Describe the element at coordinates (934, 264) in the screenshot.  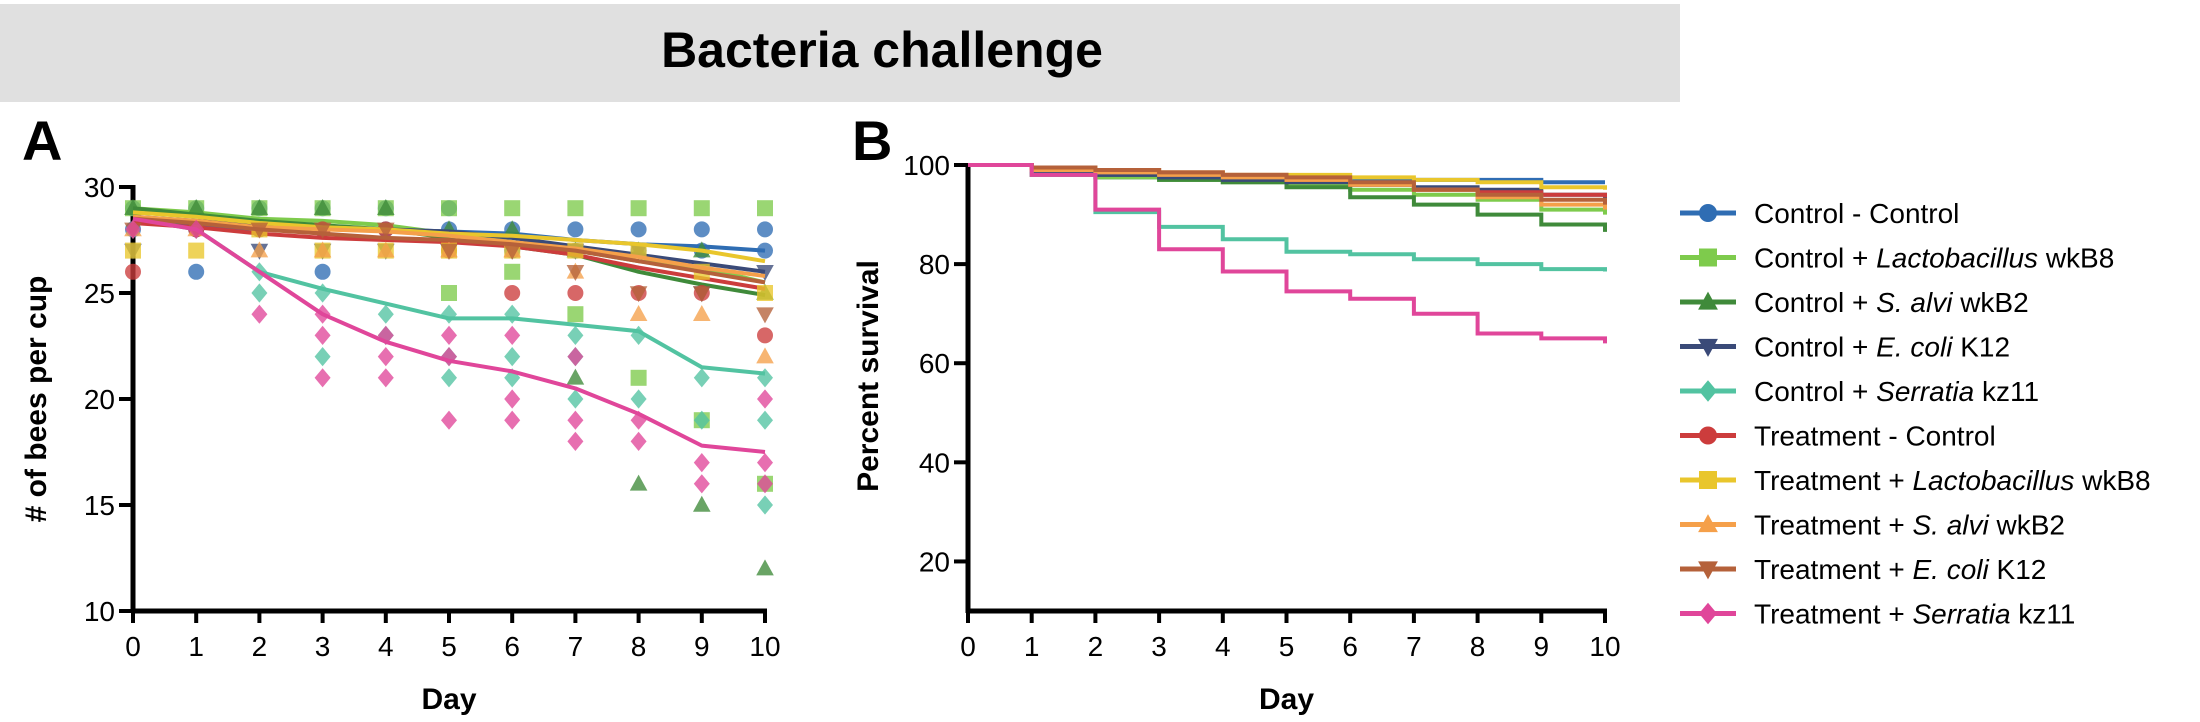
I see `panel-b-y-tick-label: 80` at that location.